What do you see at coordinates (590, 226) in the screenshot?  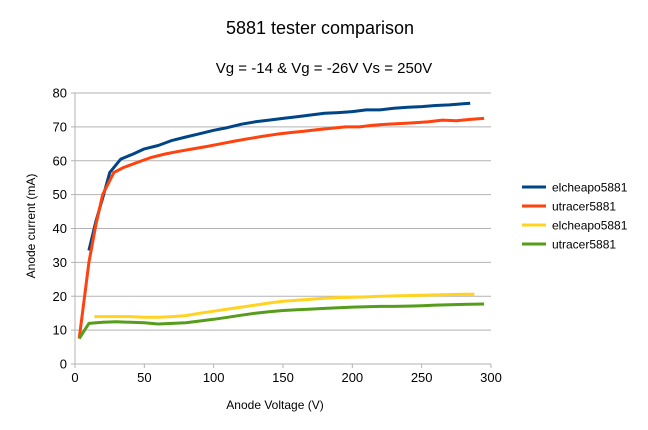 I see `legend-label-3: elcheapo5881` at bounding box center [590, 226].